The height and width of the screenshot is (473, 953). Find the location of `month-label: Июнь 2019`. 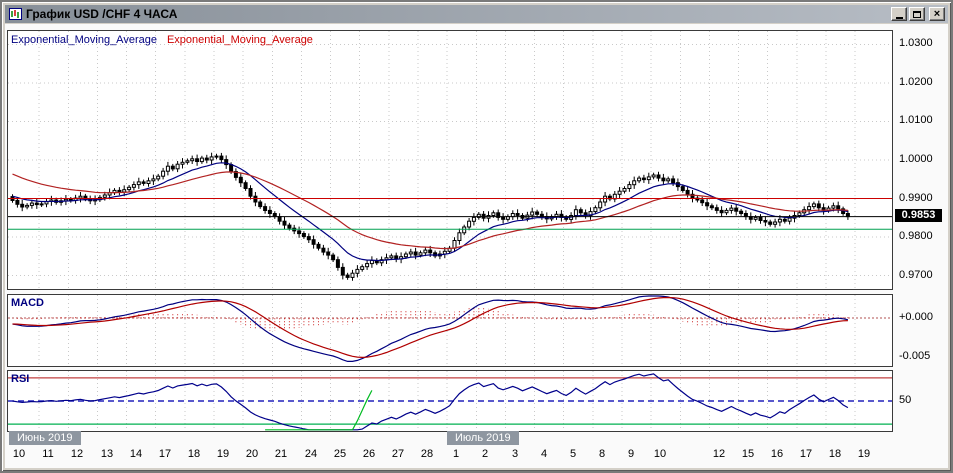

month-label: Июнь 2019 is located at coordinates (45, 438).